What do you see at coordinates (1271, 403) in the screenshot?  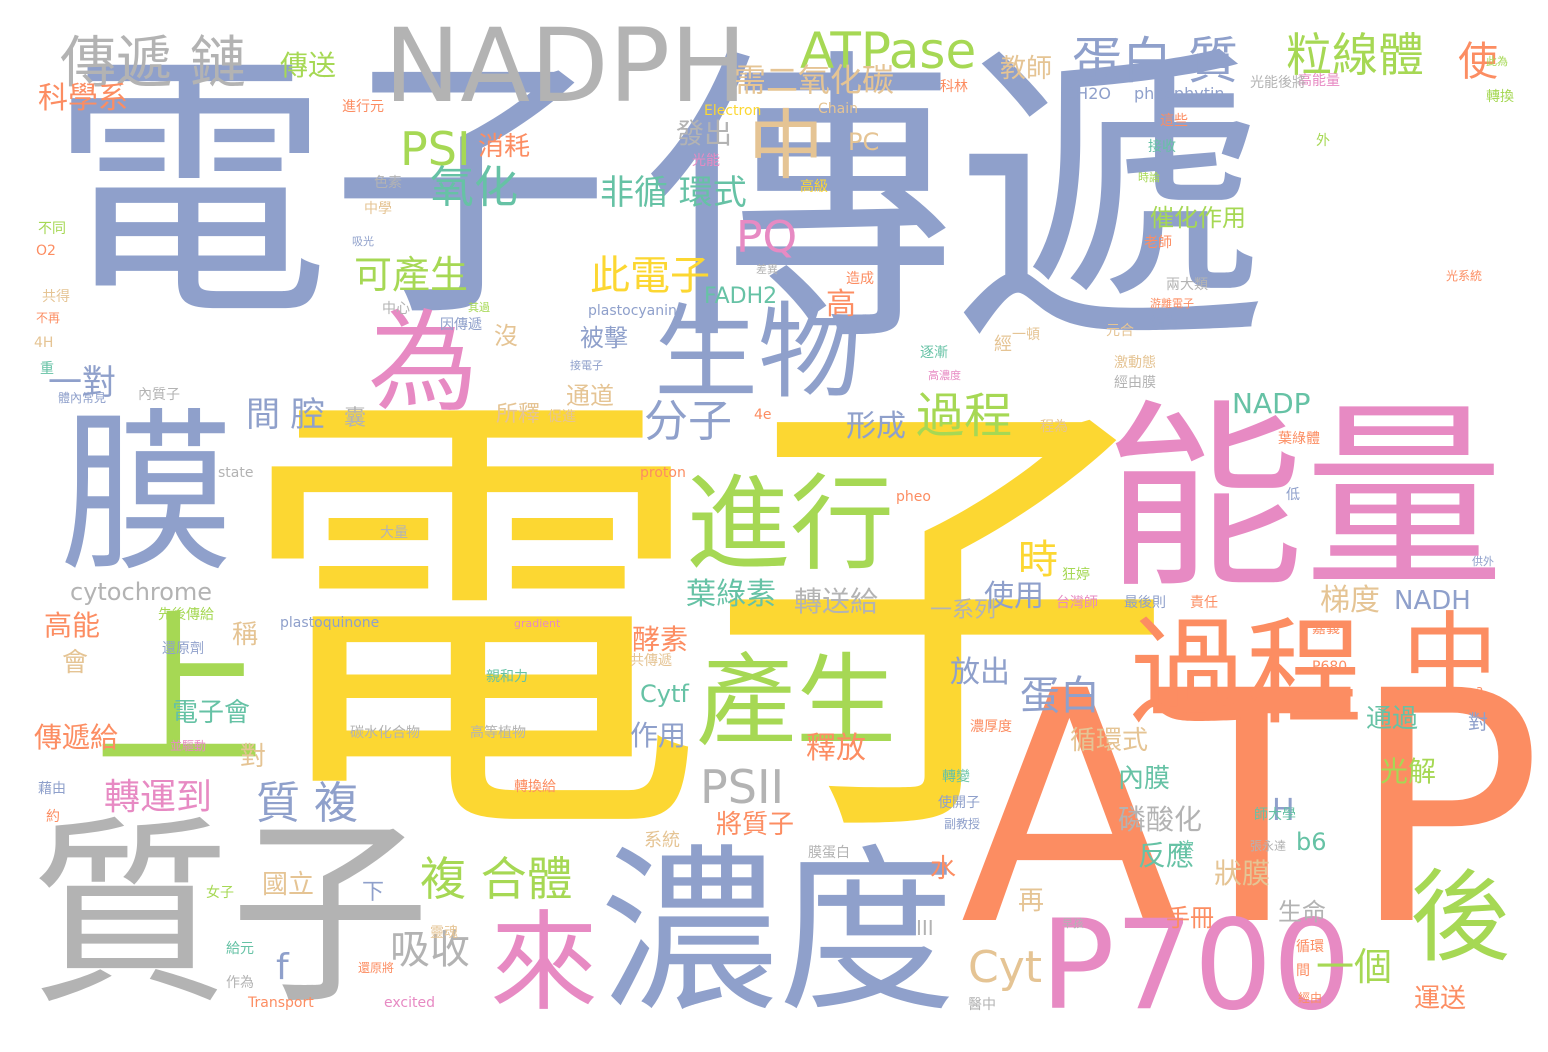 I see `word: NADP` at bounding box center [1271, 403].